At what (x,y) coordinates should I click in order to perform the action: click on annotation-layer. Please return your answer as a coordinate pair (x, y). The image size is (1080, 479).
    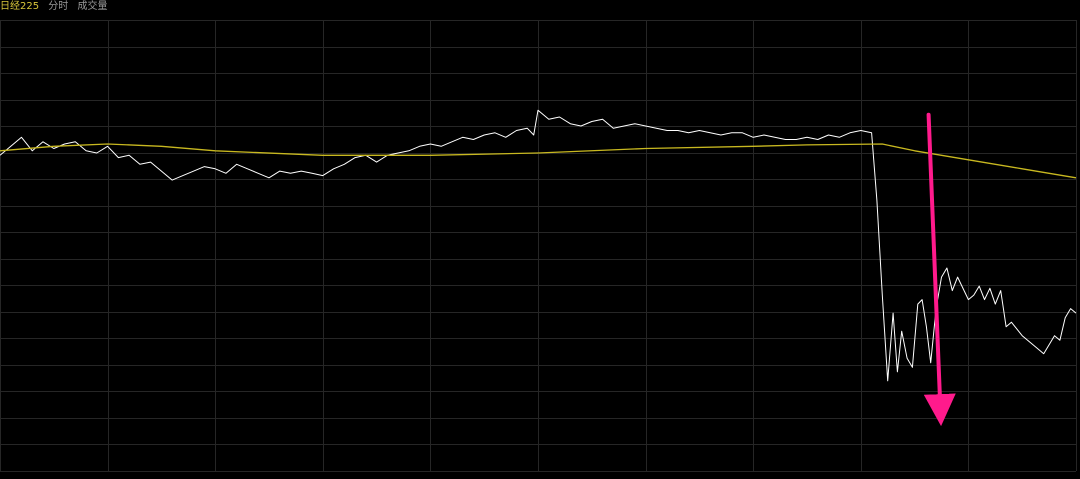
    Looking at the image, I should click on (939, 269).